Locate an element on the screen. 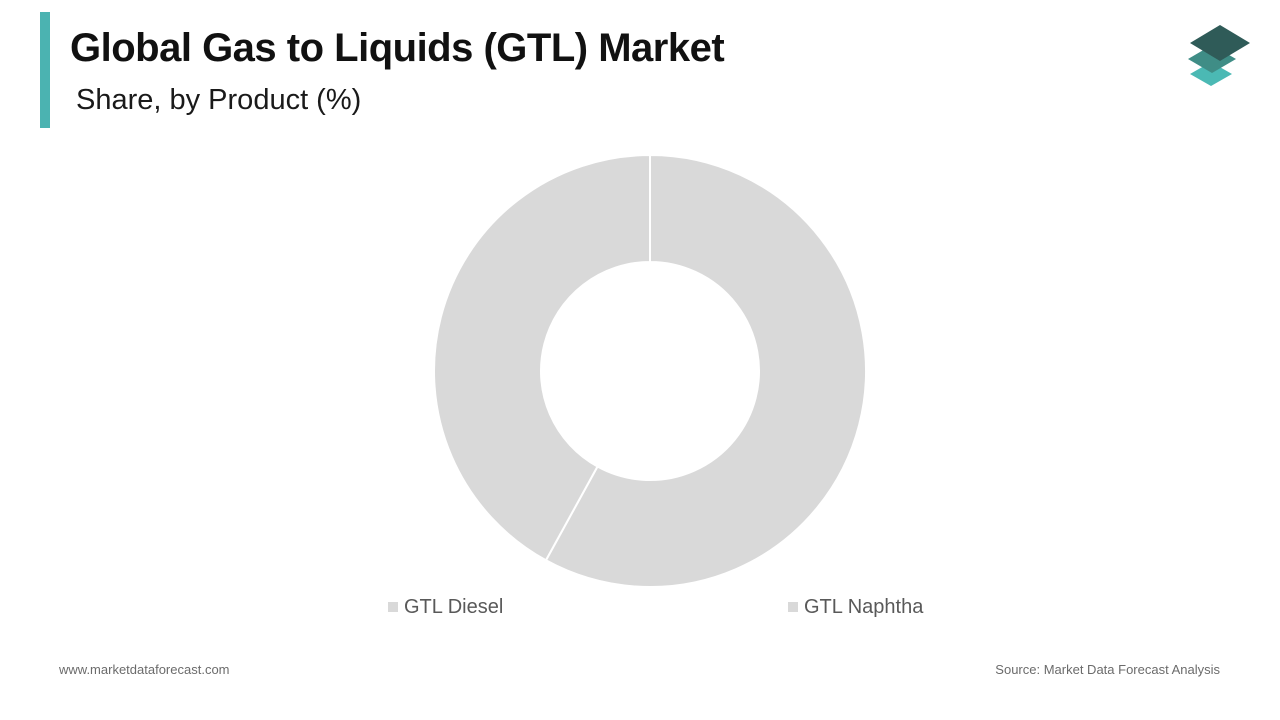 This screenshot has width=1280, height=720. slice-gtl-diesel is located at coordinates (542, 357).